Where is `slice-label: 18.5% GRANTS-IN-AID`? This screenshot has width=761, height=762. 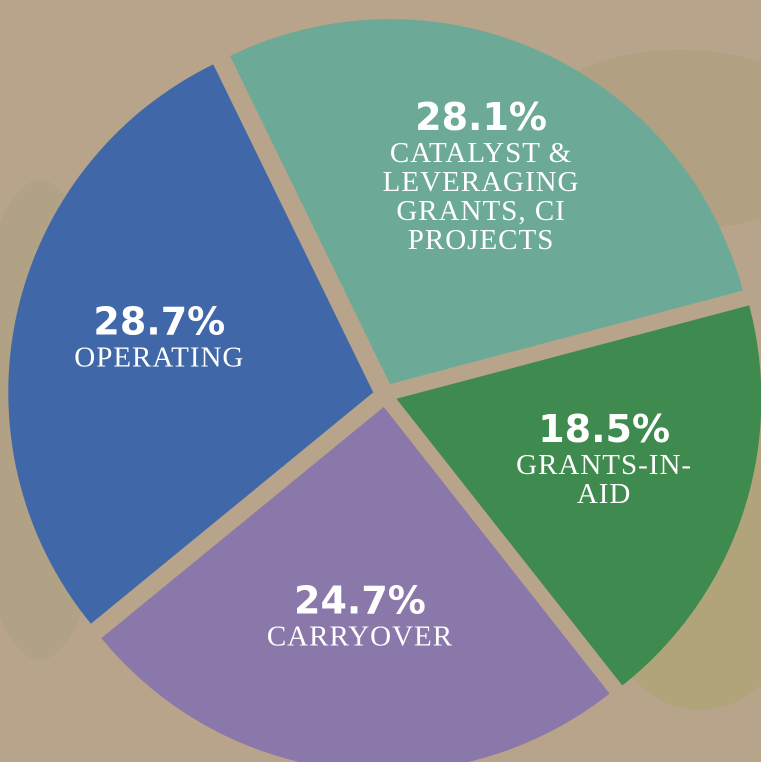
slice-label: 18.5% GRANTS-IN-AID is located at coordinates (604, 458).